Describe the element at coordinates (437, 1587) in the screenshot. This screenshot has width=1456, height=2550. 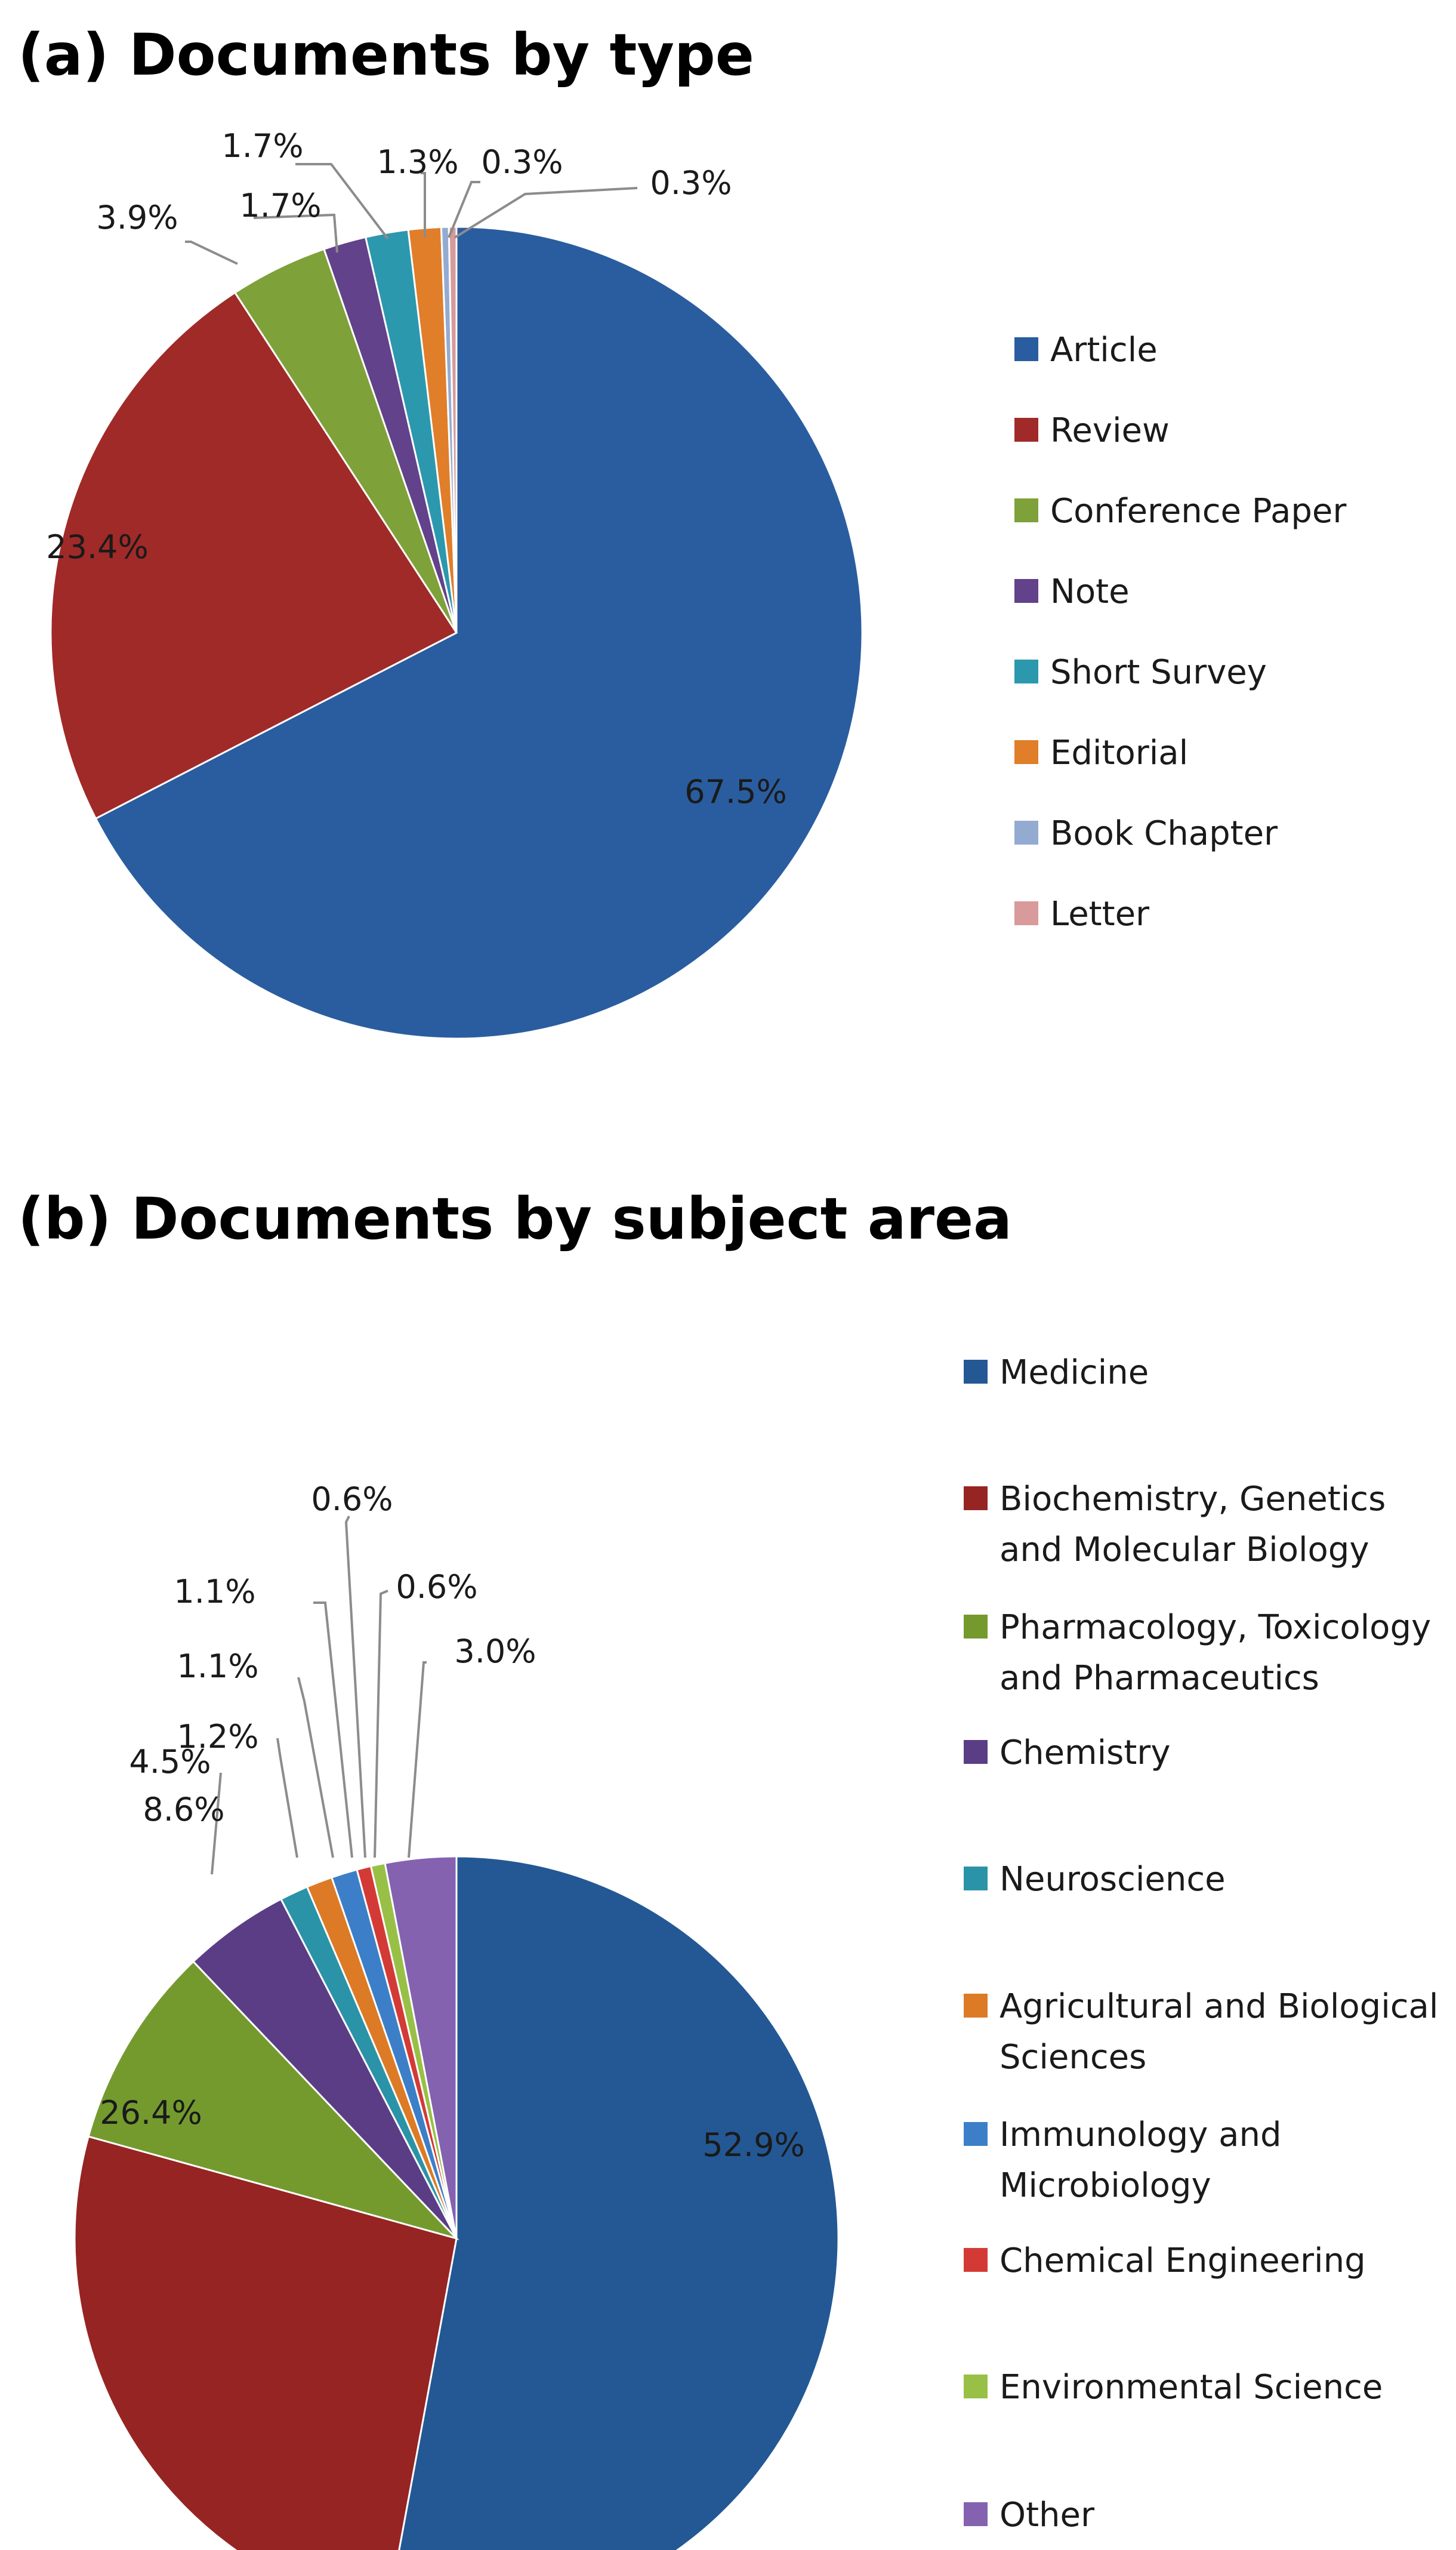
I see `data-label-environmental-science: 0.6%` at that location.